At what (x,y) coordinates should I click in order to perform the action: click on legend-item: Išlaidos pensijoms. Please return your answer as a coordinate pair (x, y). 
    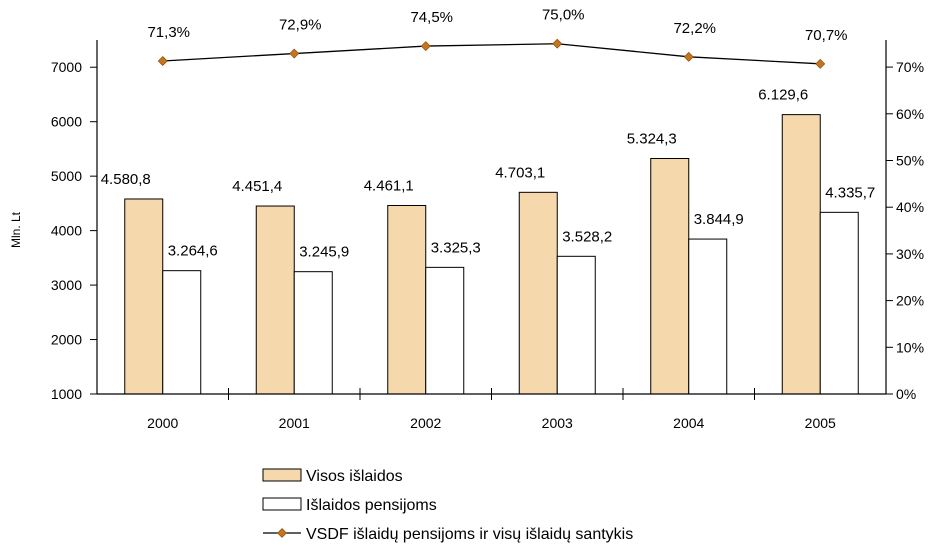
    Looking at the image, I should click on (349, 505).